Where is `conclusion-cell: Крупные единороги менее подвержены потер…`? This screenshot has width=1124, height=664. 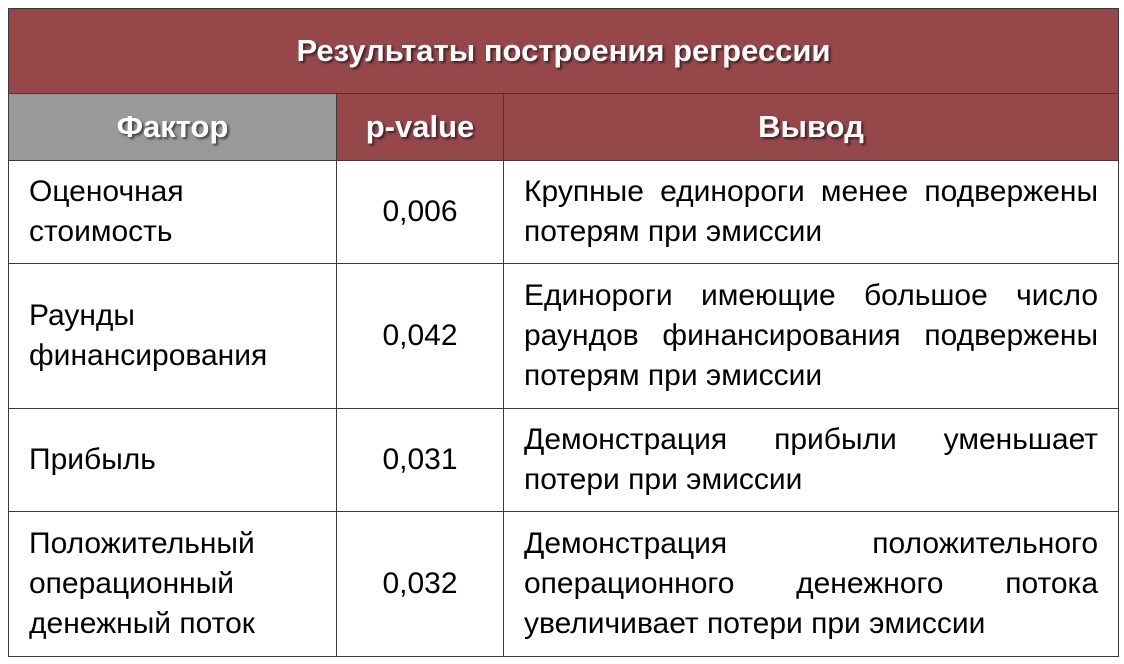
conclusion-cell: Крупные единороги менее подвержены потер… is located at coordinates (811, 212).